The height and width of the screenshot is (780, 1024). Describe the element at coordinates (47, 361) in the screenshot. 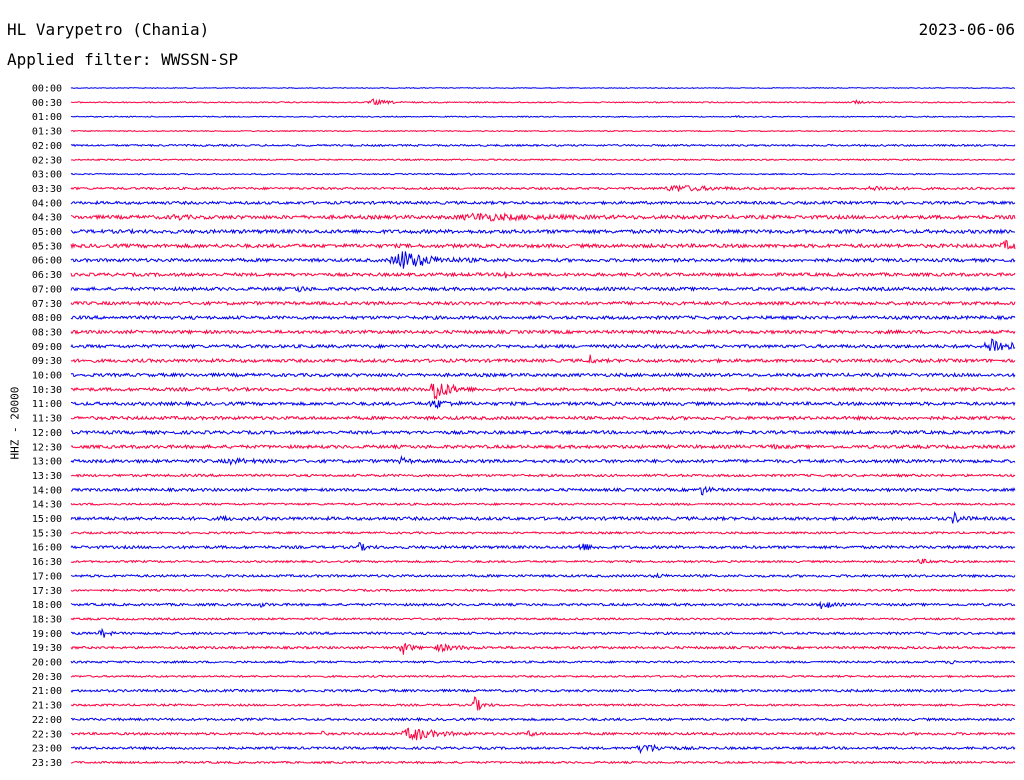

I see `time-tick-label: 09:30` at that location.